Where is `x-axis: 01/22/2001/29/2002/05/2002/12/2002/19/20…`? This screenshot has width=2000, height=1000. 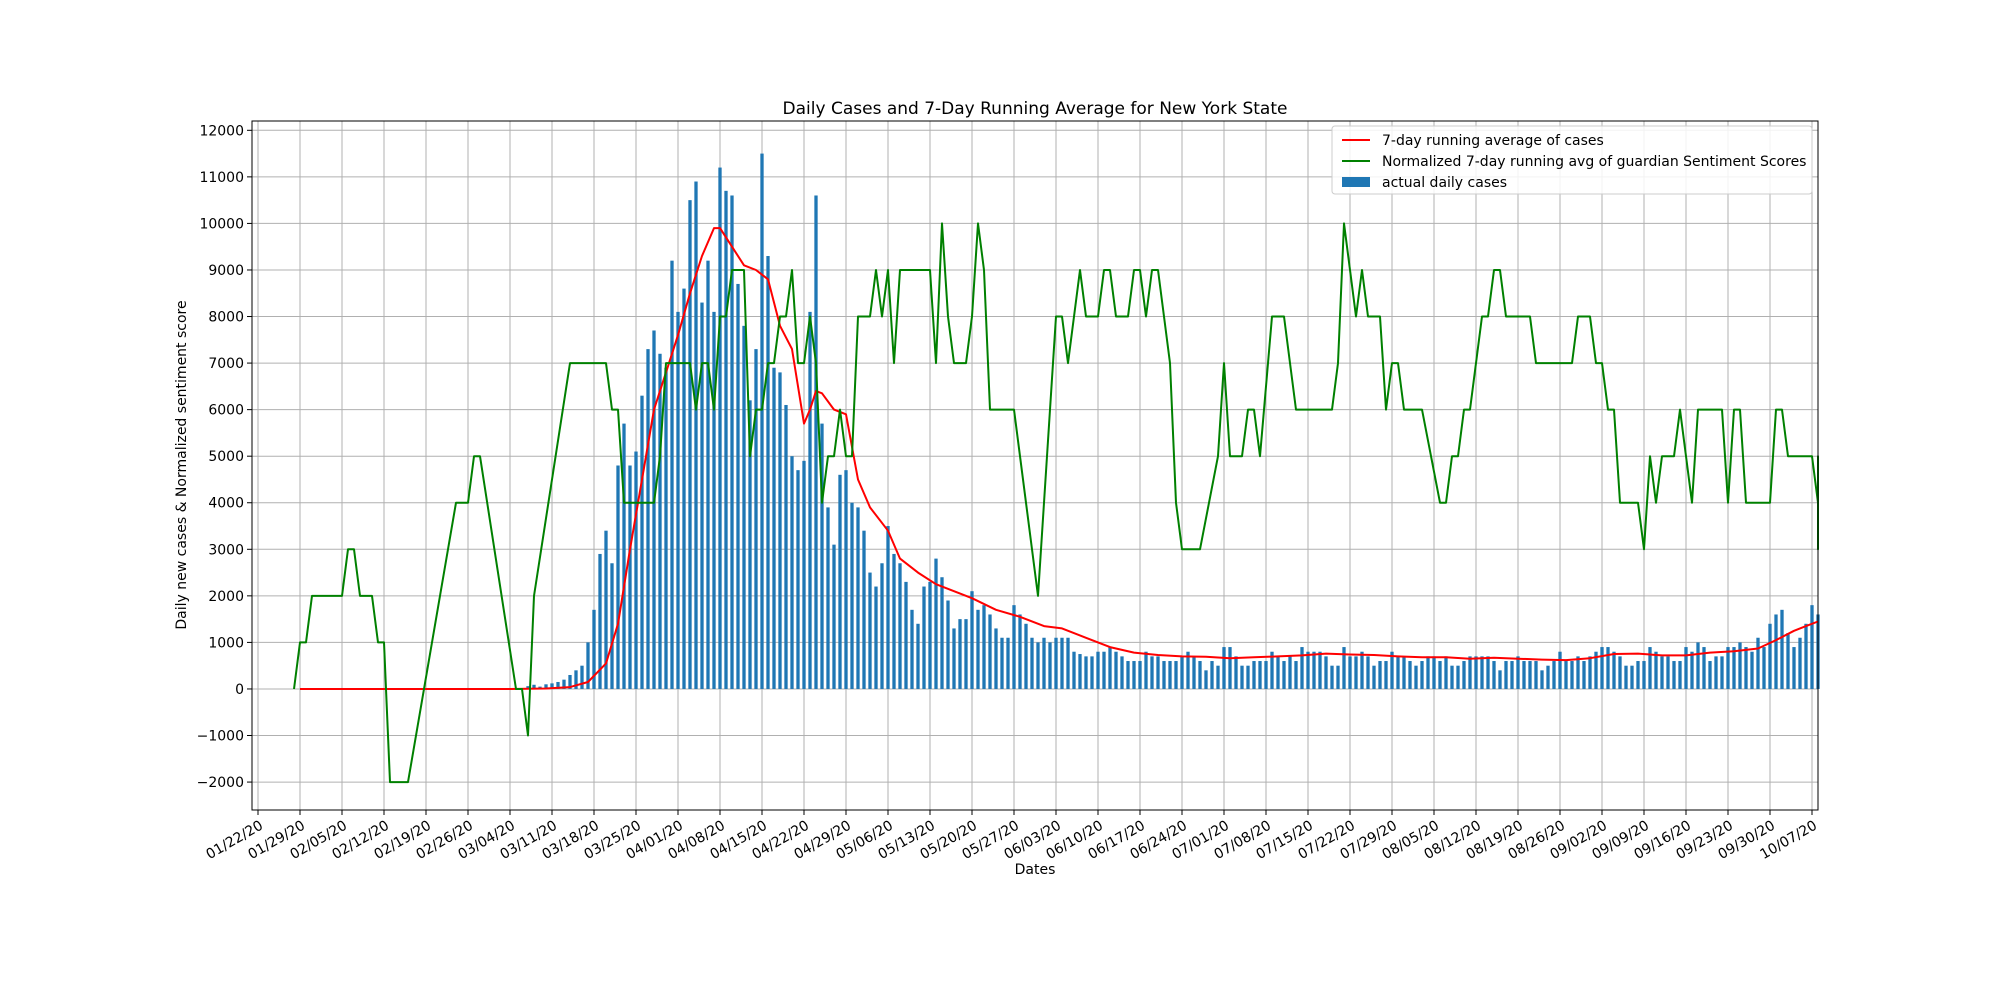 x-axis: 01/22/2001/29/2002/05/2002/12/2002/19/20… is located at coordinates (1012, 836).